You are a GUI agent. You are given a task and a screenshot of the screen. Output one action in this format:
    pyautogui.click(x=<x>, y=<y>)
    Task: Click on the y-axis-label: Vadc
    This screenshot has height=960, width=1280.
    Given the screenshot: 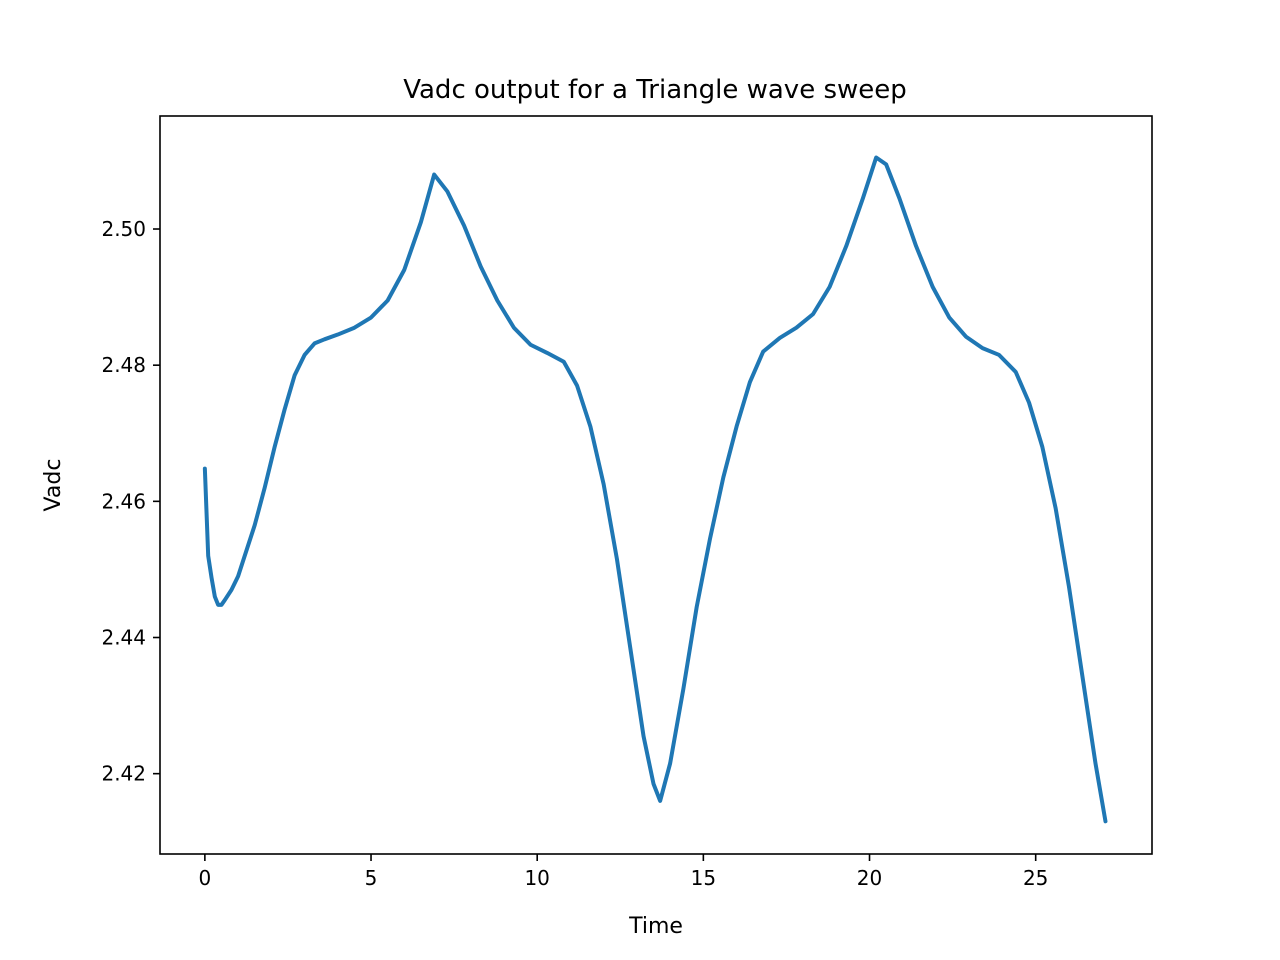 What is the action you would take?
    pyautogui.click(x=53, y=485)
    